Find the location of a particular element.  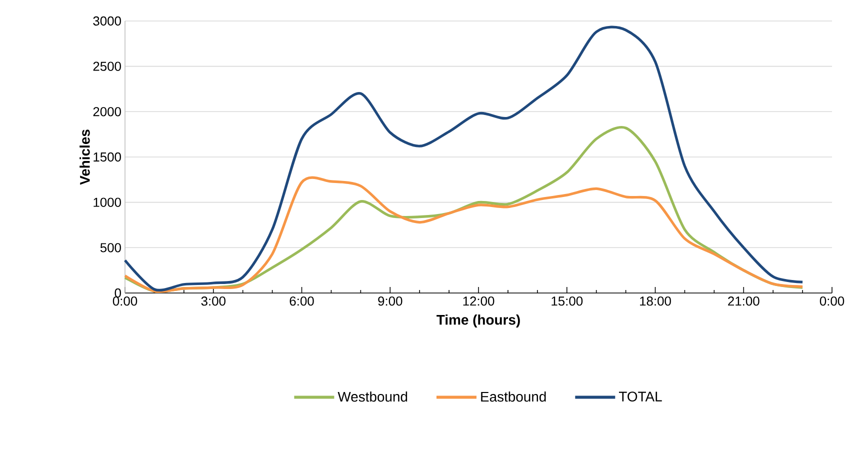

legend-label: TOTAL is located at coordinates (640, 397).